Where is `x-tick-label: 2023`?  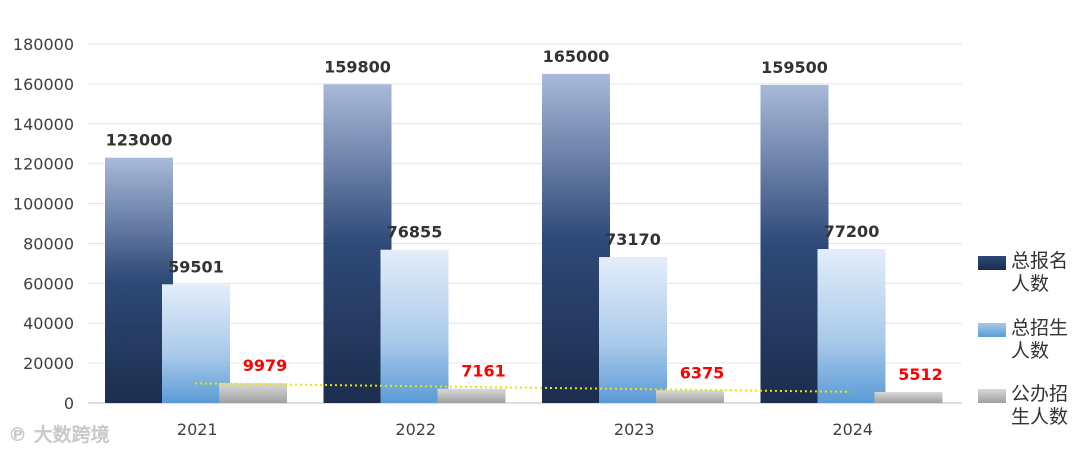
x-tick-label: 2023 is located at coordinates (634, 429).